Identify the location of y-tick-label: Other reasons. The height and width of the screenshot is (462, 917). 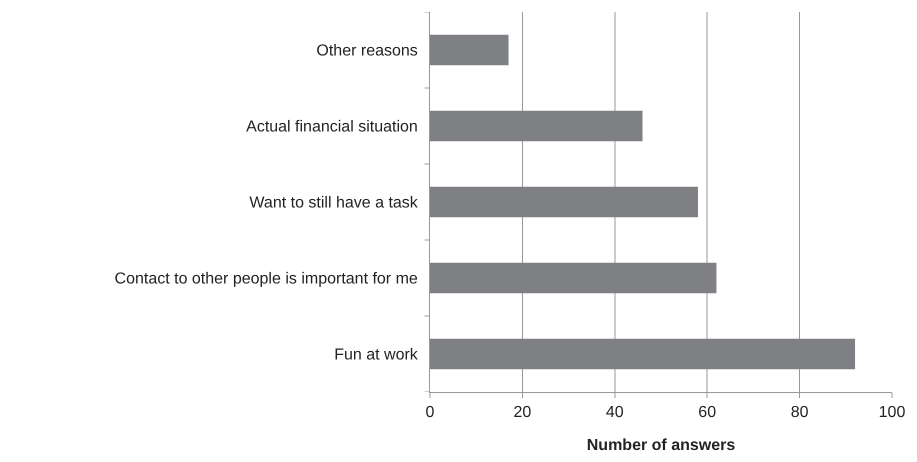
(367, 51).